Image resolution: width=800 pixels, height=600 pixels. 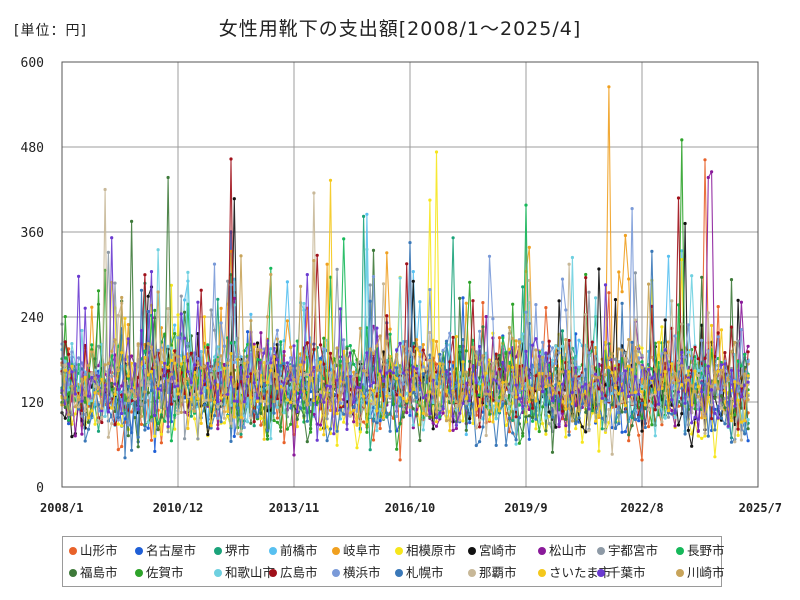 What do you see at coordinates (641, 508) in the screenshot?
I see `x-tick-label: 2022/8` at bounding box center [641, 508].